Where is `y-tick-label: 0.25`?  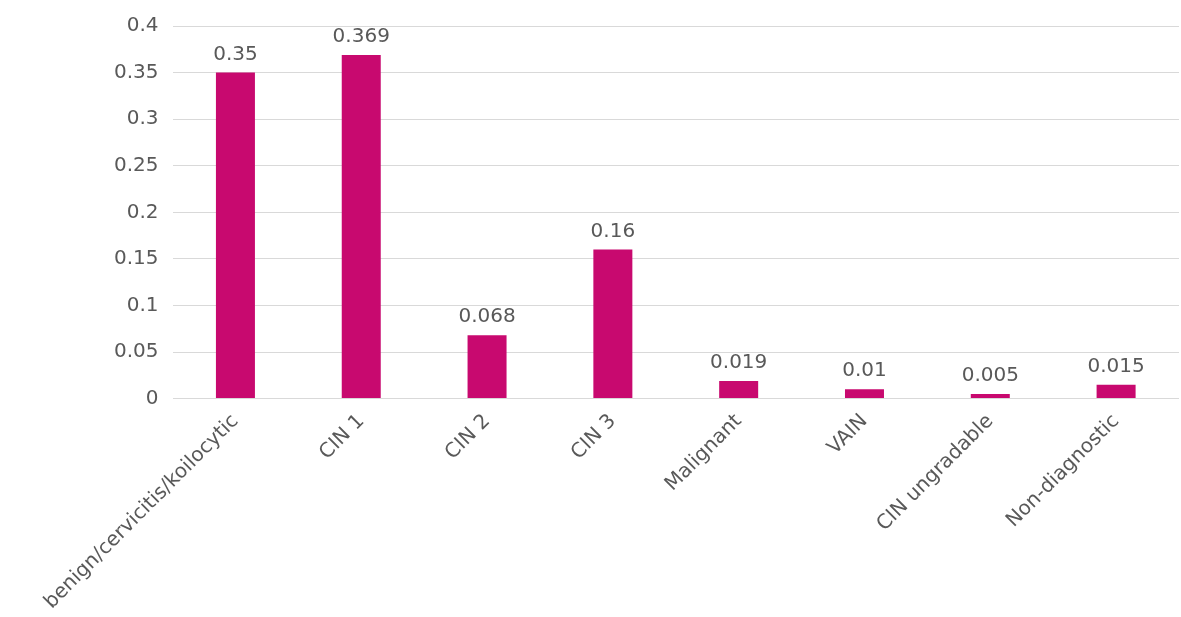 y-tick-label: 0.25 is located at coordinates (136, 163).